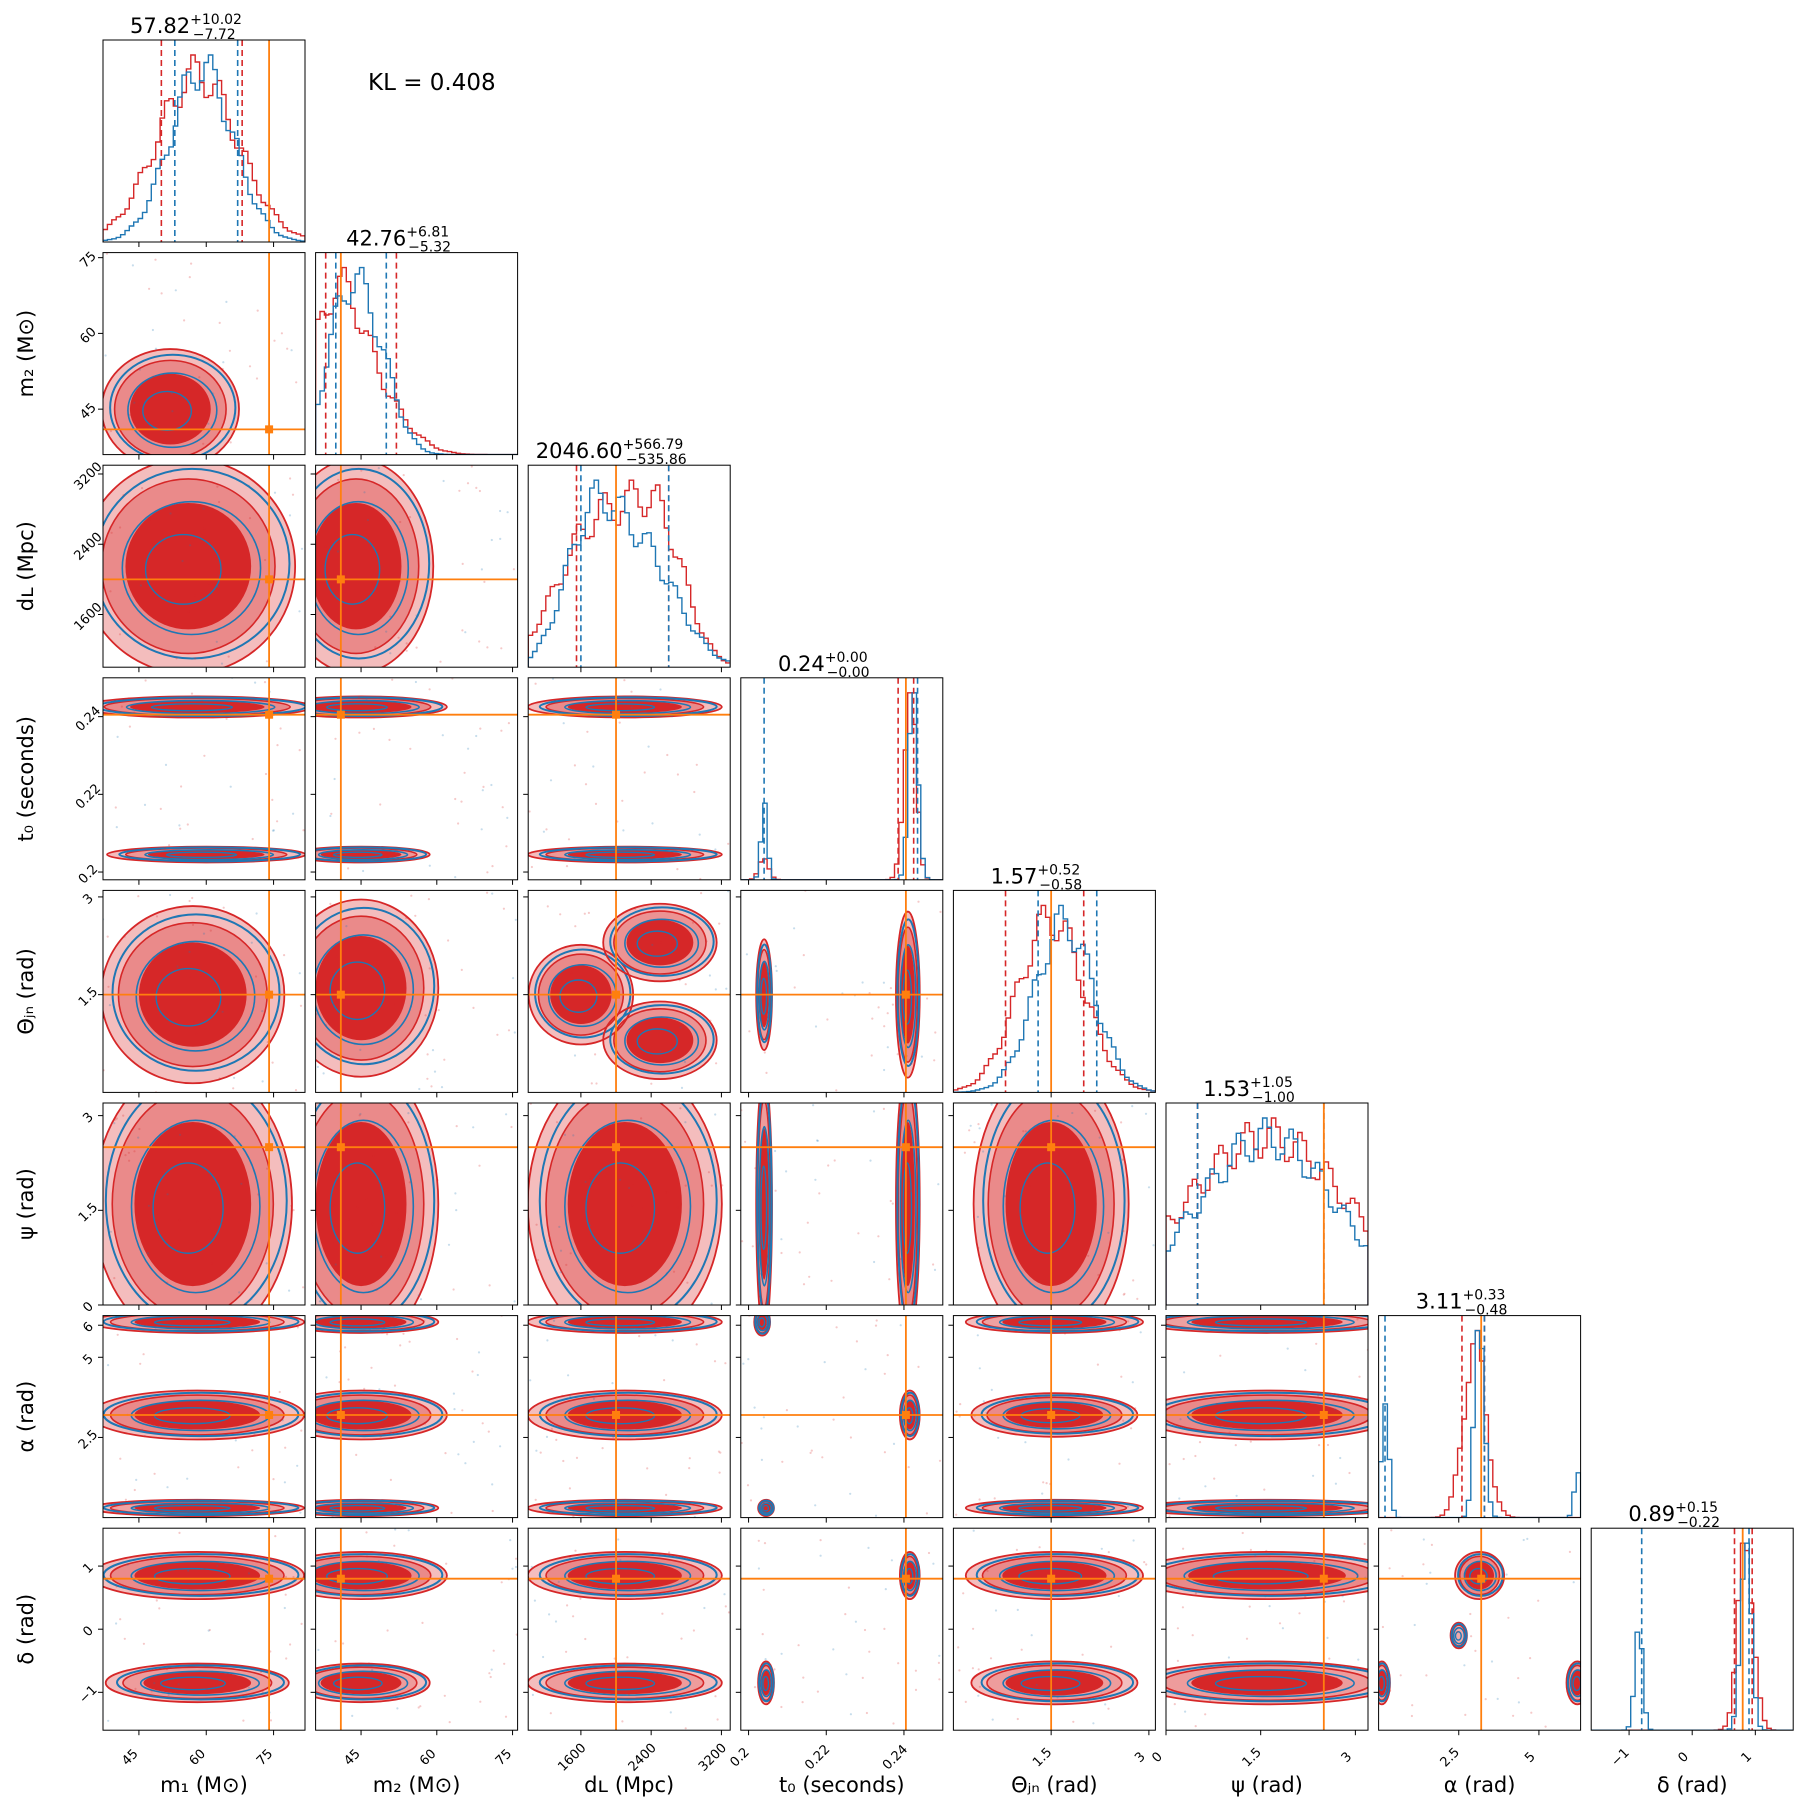 This screenshot has width=1809, height=1813. What do you see at coordinates (624, 1204) in the screenshot?
I see `contour-fill-core-dL-psi` at bounding box center [624, 1204].